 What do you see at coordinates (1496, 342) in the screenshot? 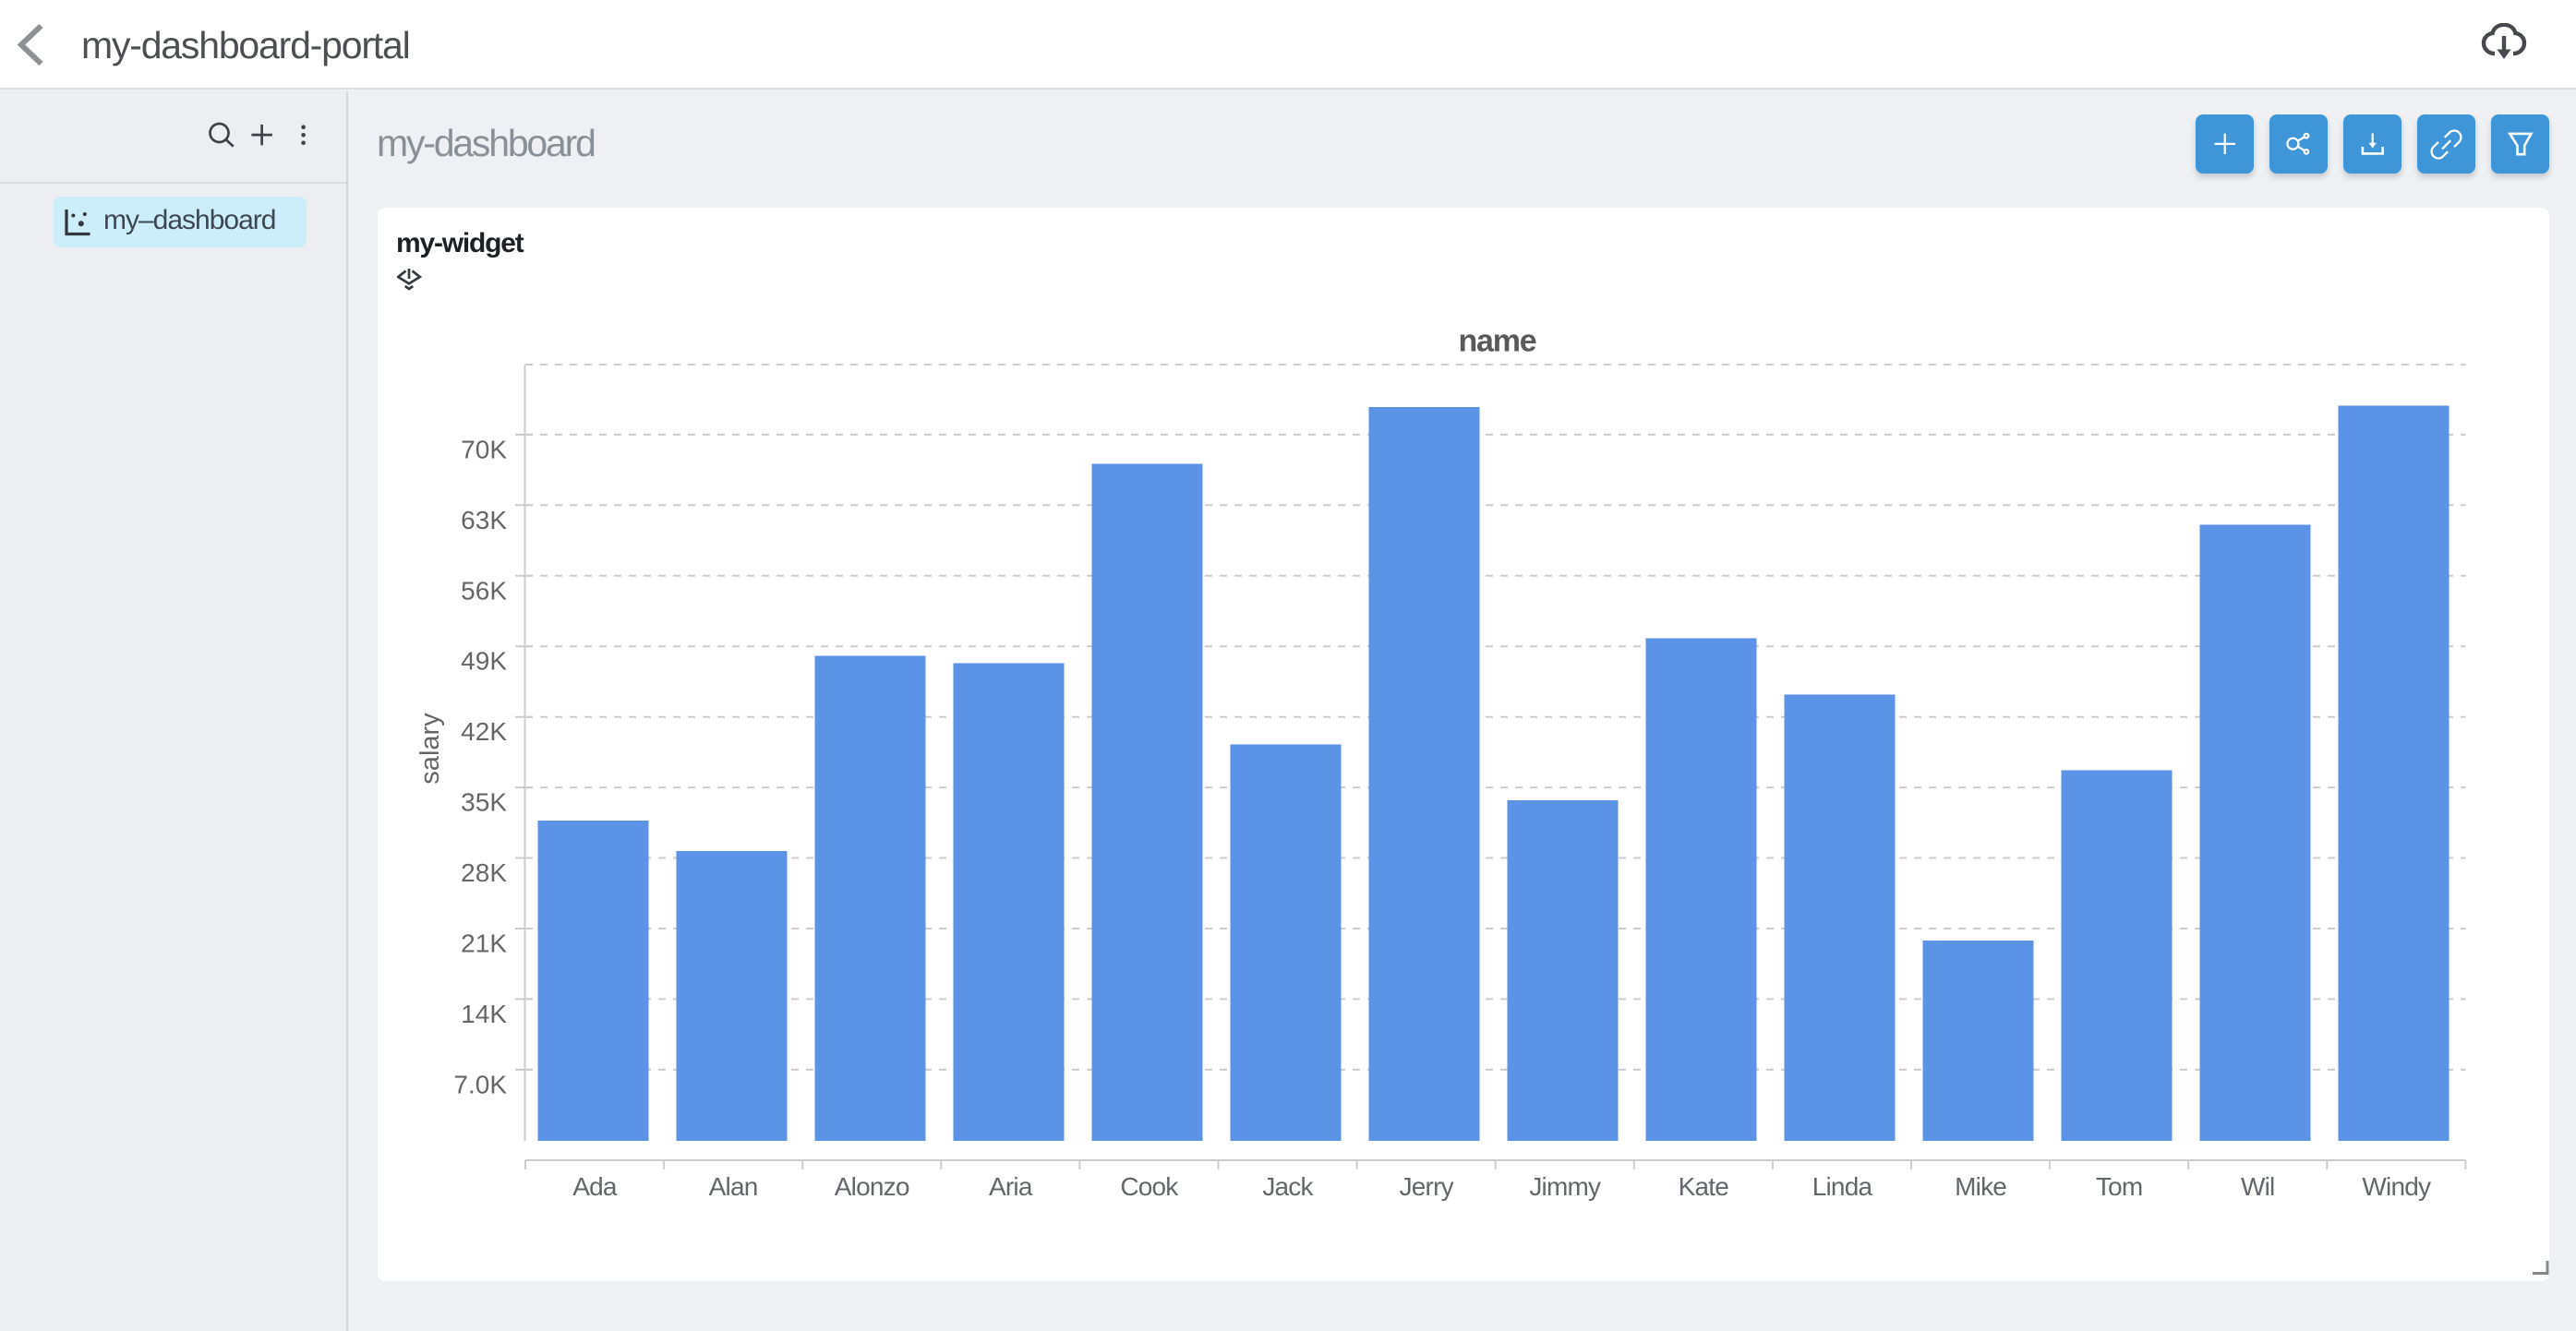
I see `svg-text: name` at bounding box center [1496, 342].